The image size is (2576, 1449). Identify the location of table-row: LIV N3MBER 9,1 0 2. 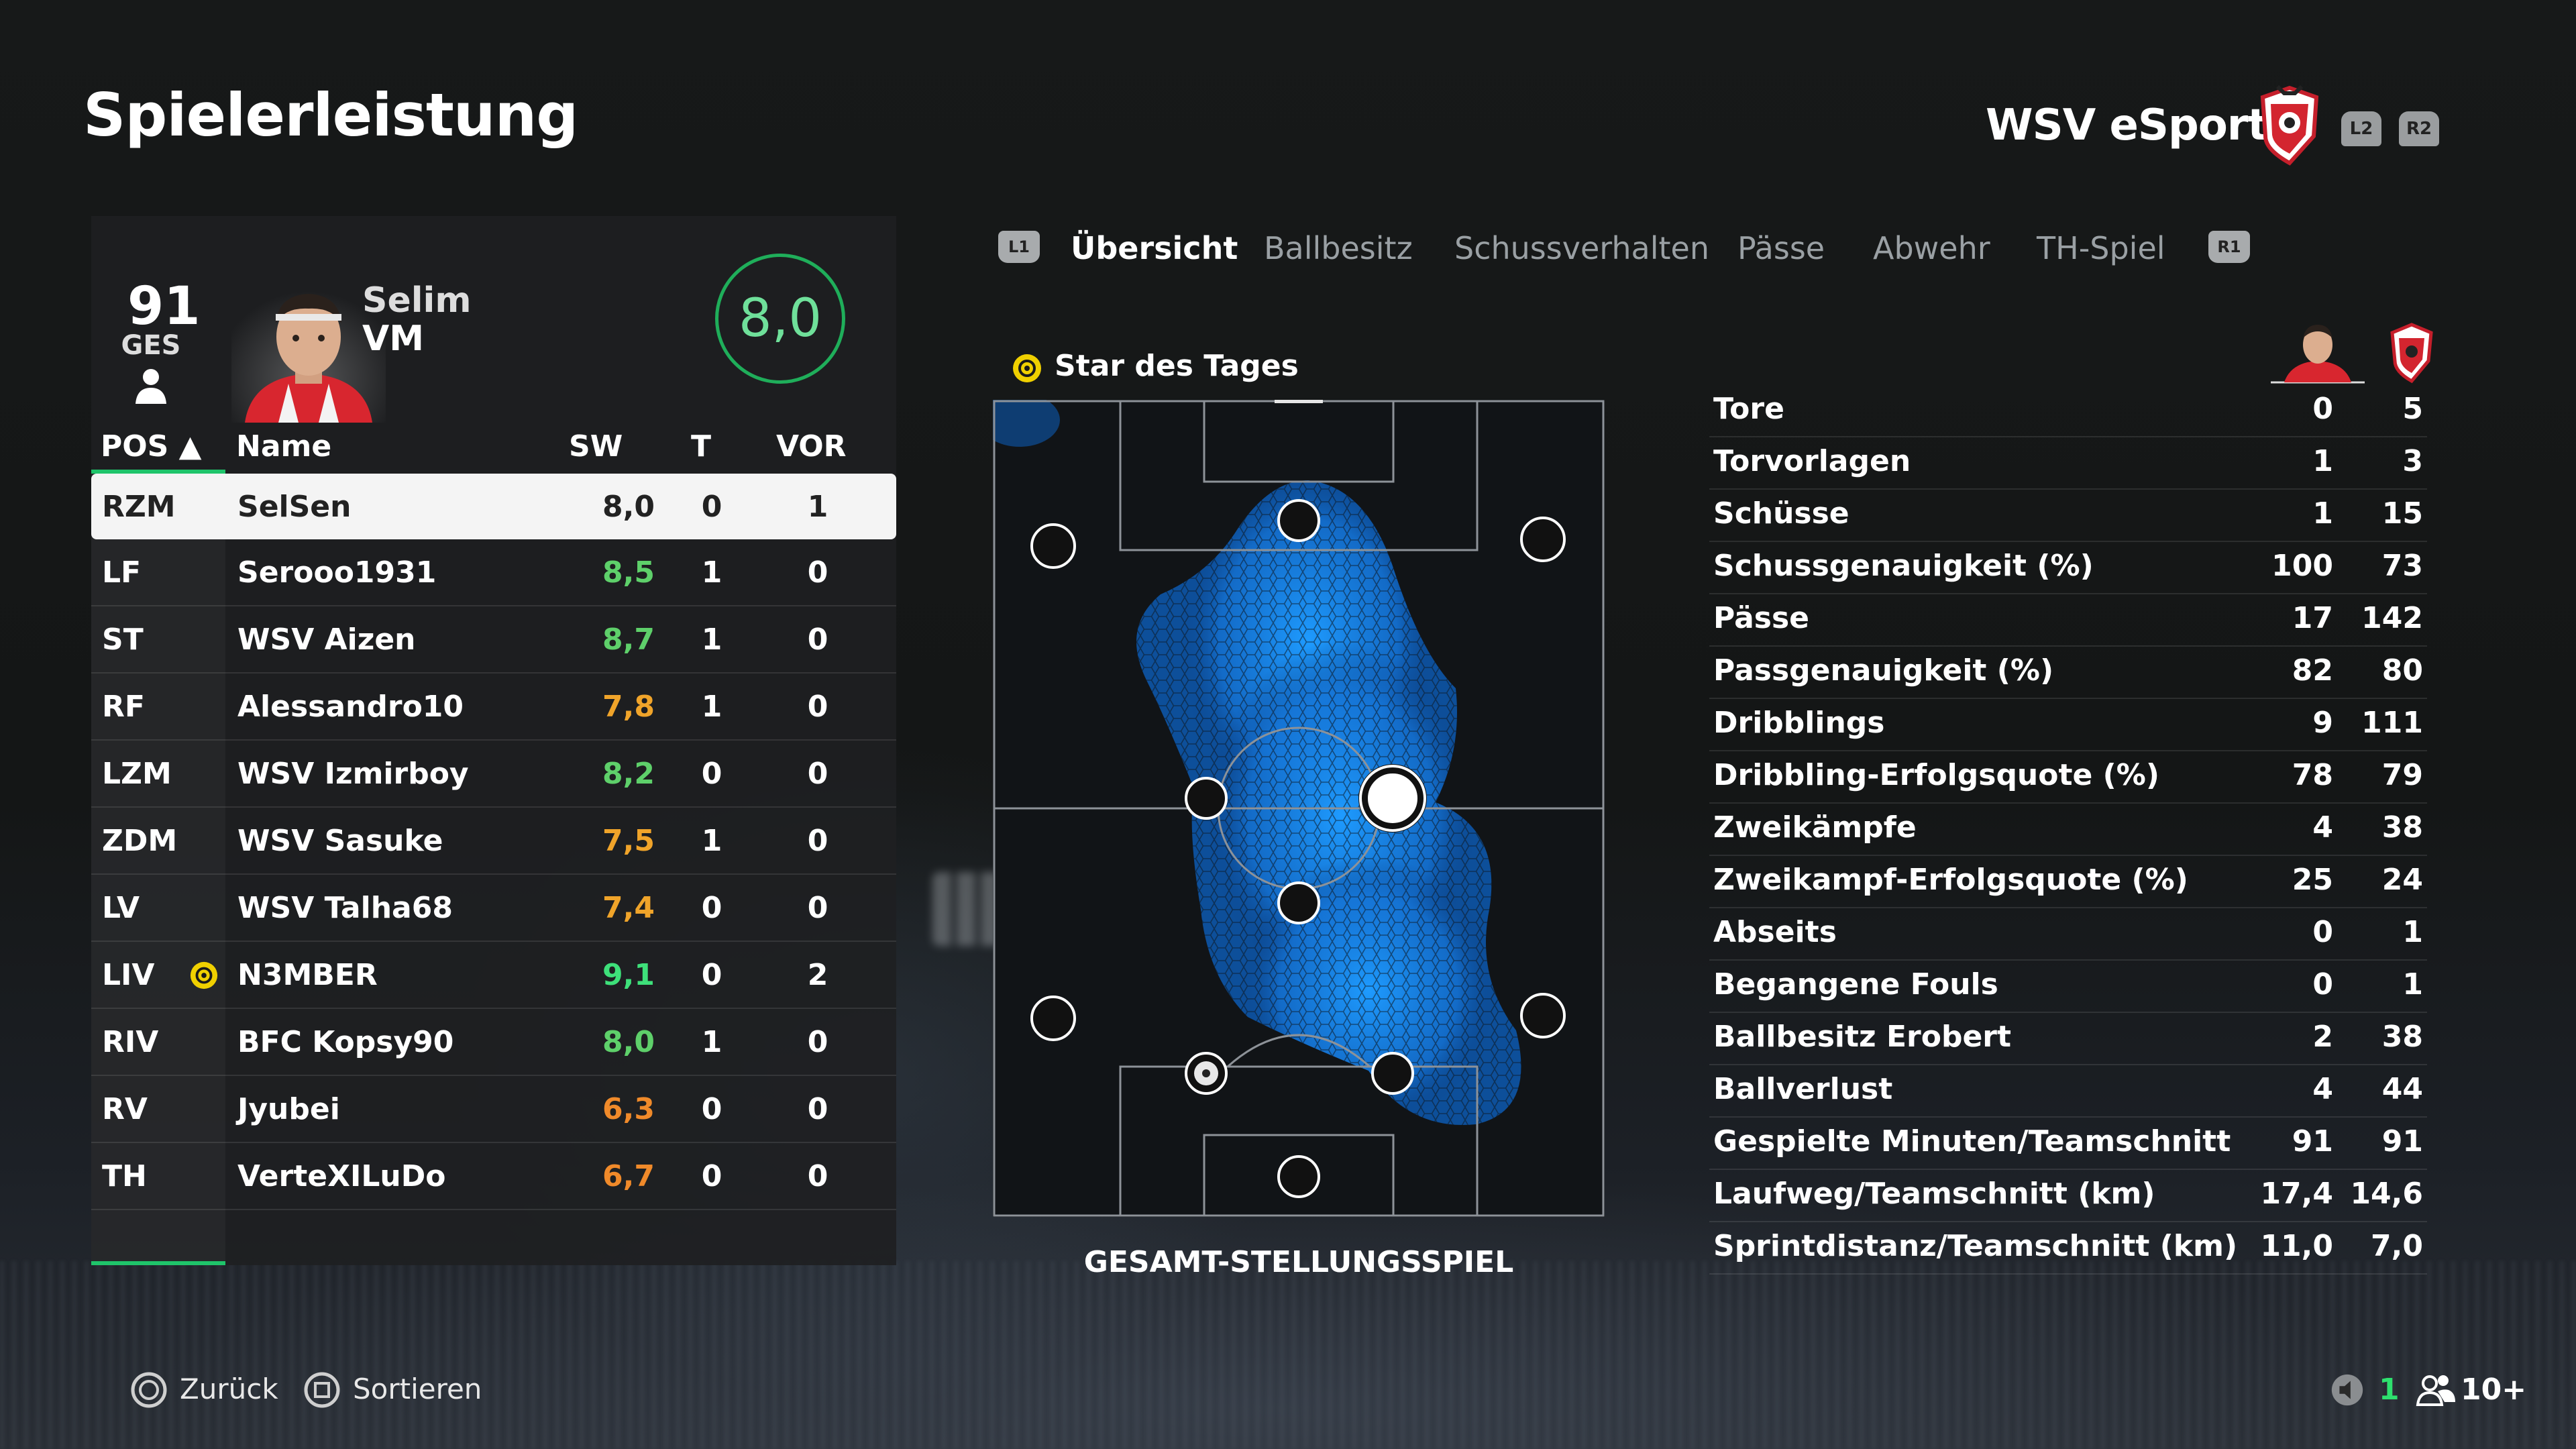
(493, 975).